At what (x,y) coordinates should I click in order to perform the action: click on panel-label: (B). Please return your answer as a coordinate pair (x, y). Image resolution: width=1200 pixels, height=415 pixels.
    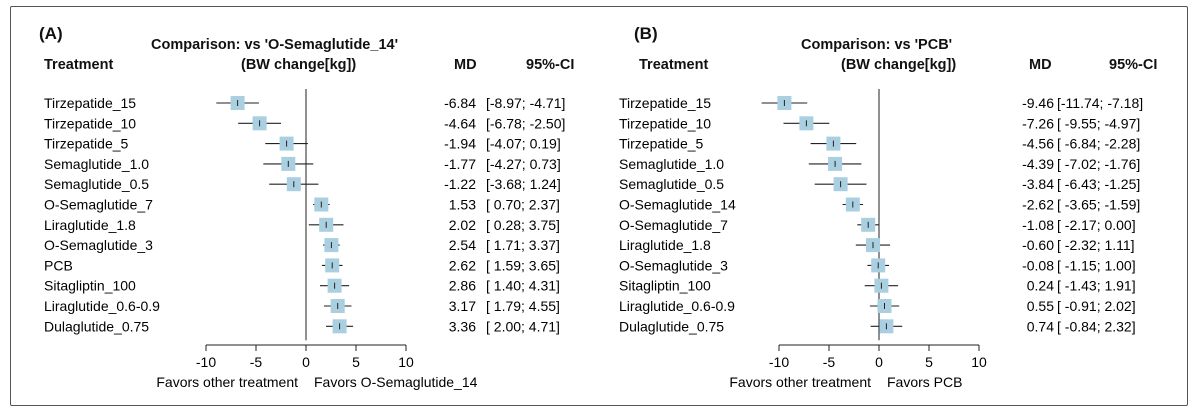
    Looking at the image, I should click on (646, 33).